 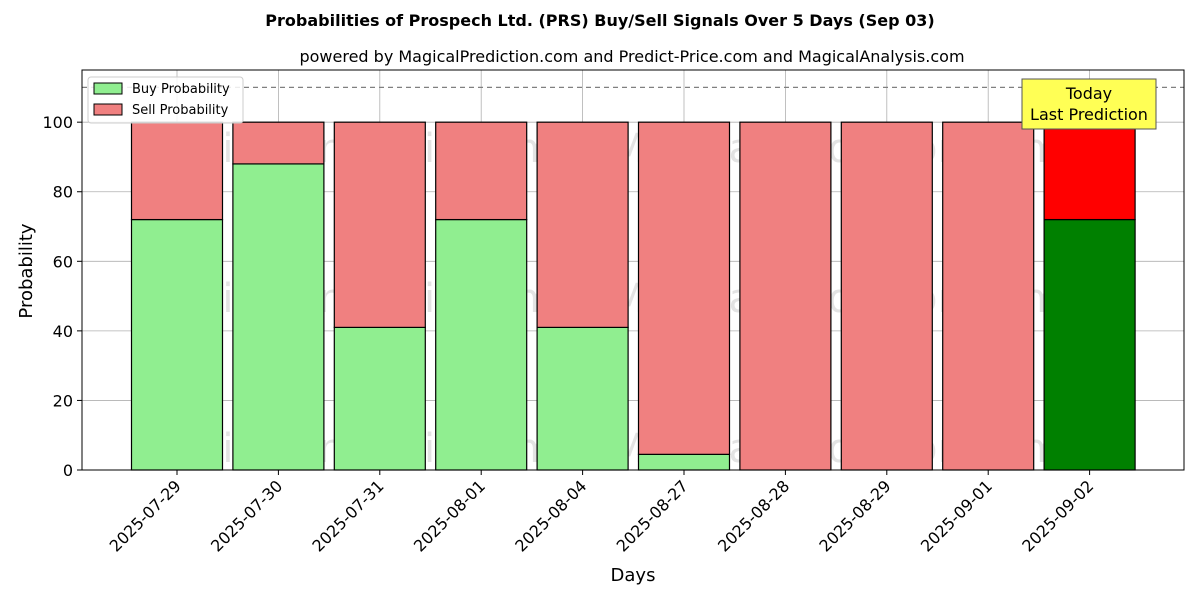 I want to click on y-tick-label: 40, so click(x=63, y=331).